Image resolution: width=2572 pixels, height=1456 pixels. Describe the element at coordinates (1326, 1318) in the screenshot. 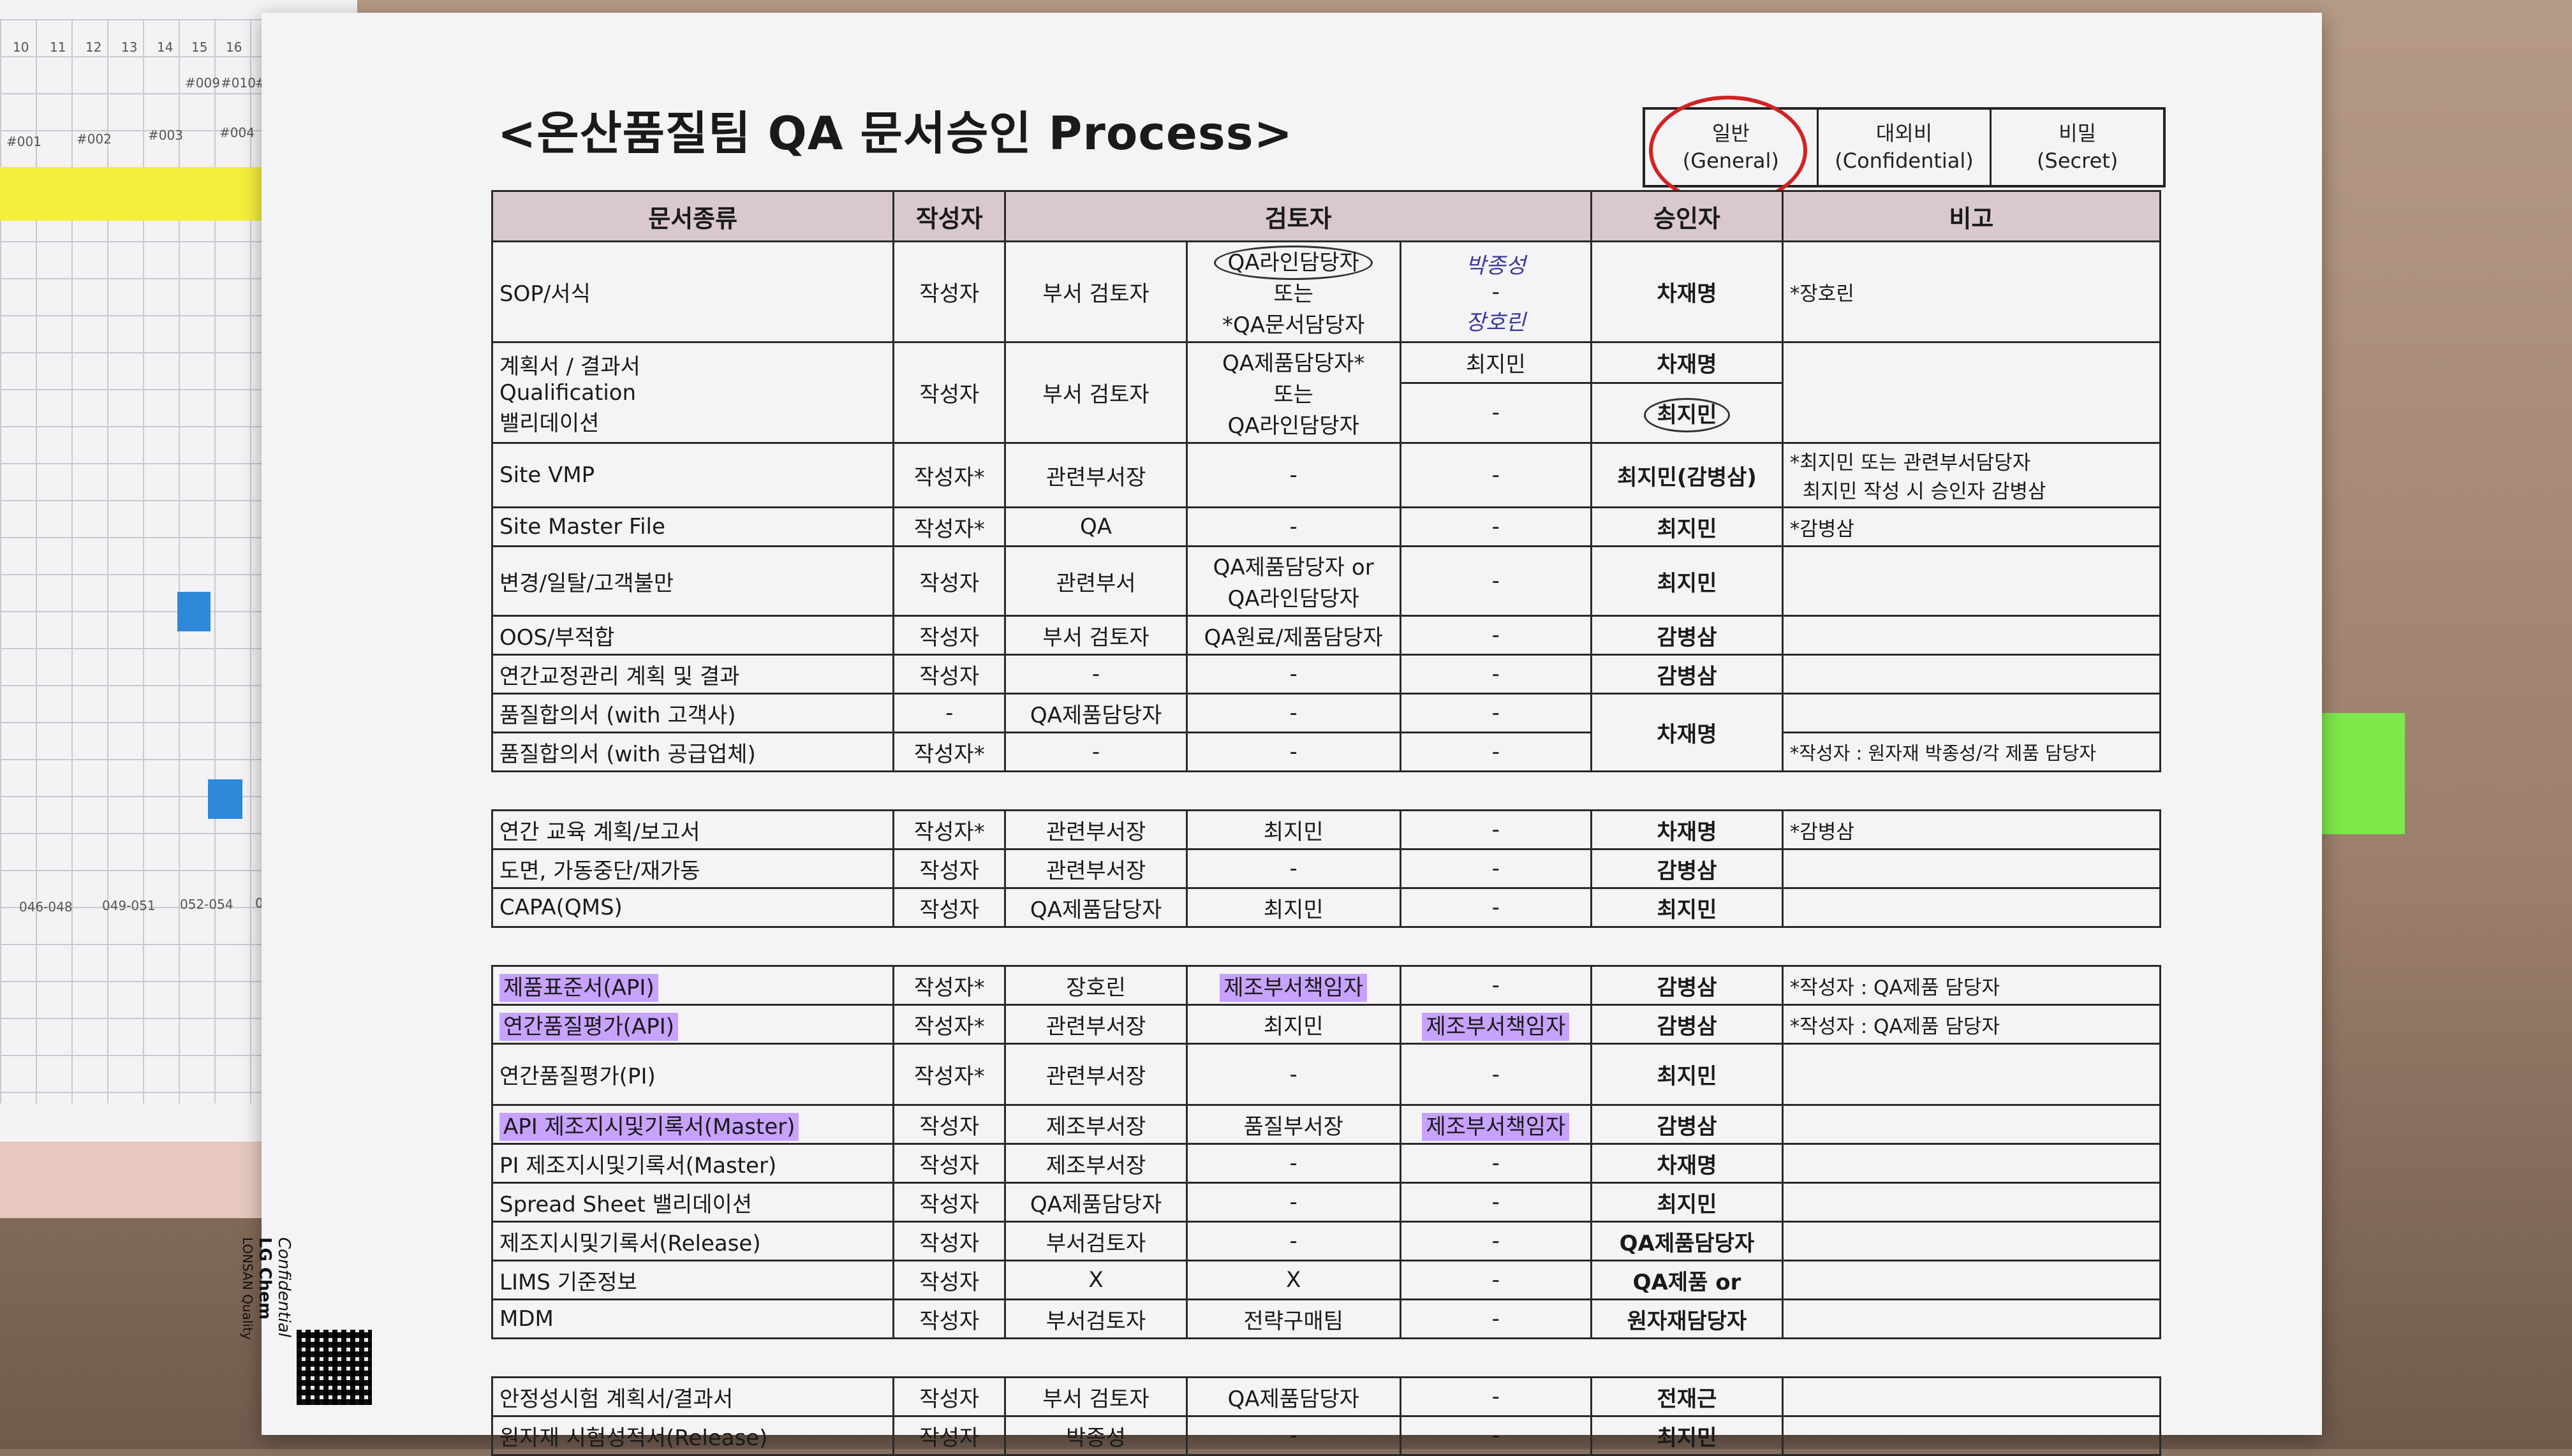

I see `table-row: MDM 작성자 부서검토자 전략구매팀 - 원자재담당자` at that location.